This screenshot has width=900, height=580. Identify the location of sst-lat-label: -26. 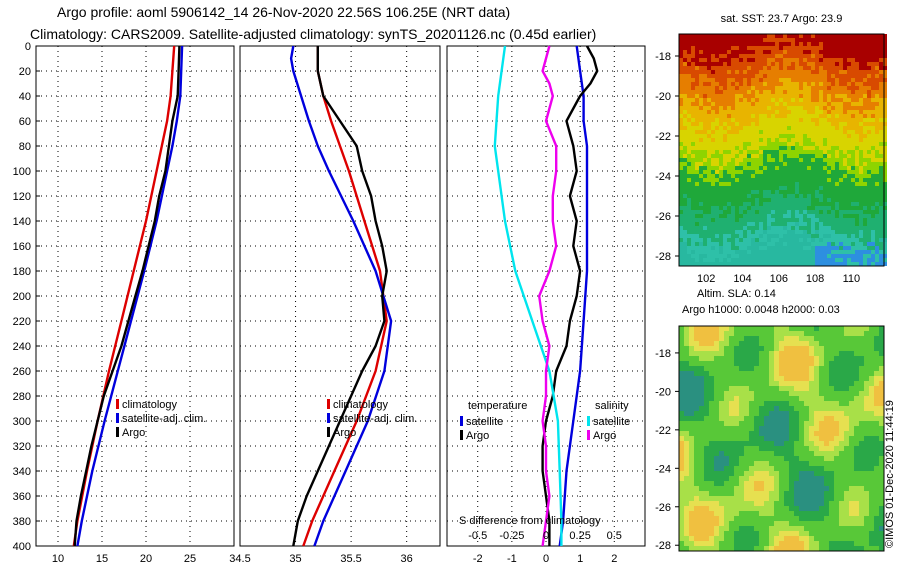
(663, 217).